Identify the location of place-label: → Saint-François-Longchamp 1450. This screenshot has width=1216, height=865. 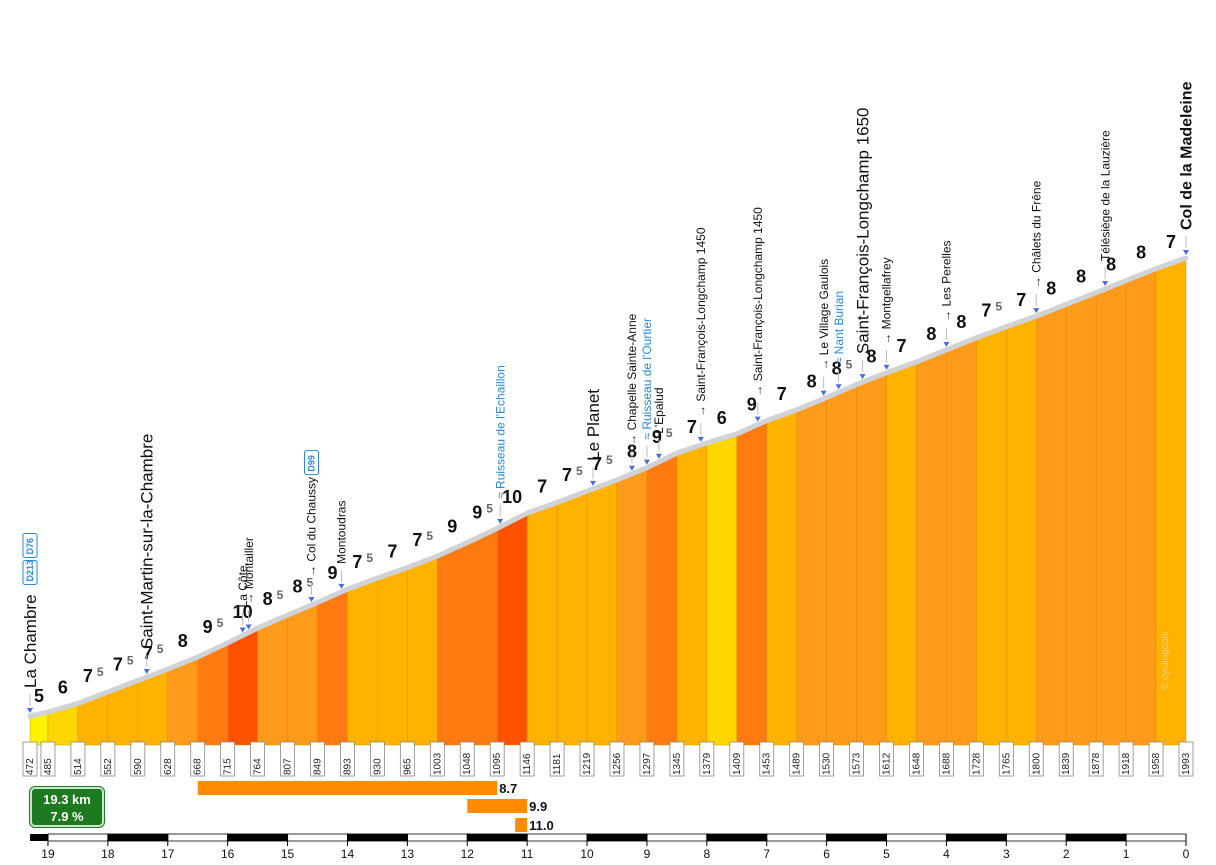
(701, 322).